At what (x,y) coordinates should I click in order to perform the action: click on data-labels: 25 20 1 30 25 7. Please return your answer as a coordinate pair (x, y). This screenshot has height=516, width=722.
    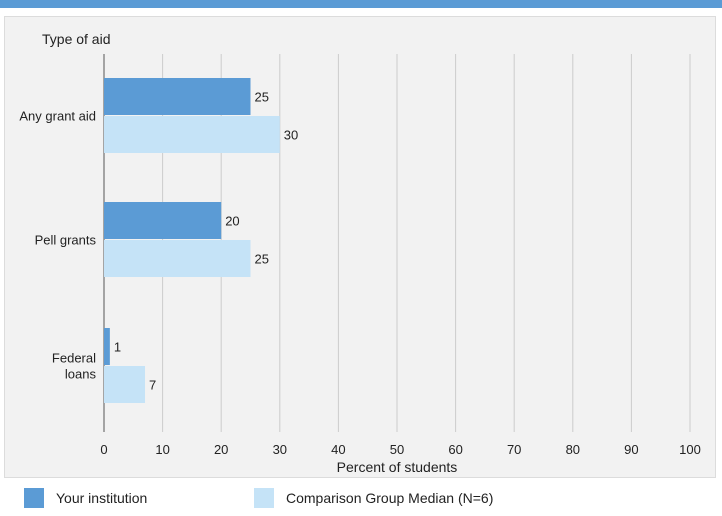
    Looking at the image, I should click on (206, 241).